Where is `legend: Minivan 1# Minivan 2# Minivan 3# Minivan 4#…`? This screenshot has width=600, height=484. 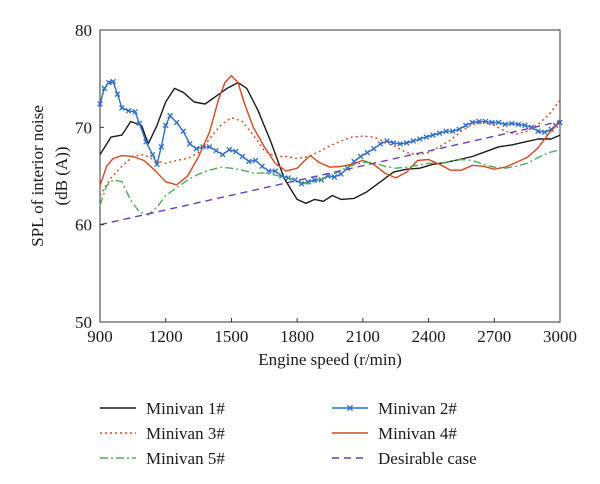
legend: Minivan 1# Minivan 2# Minivan 3# Minivan 4#… is located at coordinates (288, 433).